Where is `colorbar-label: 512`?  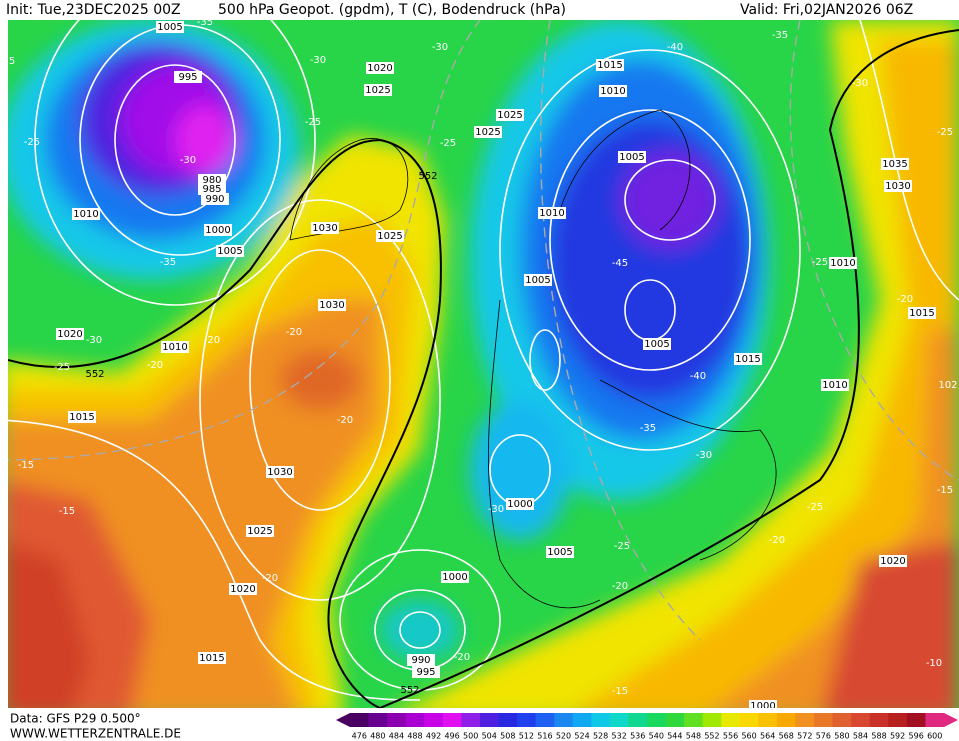 colorbar-label: 512 is located at coordinates (526, 736).